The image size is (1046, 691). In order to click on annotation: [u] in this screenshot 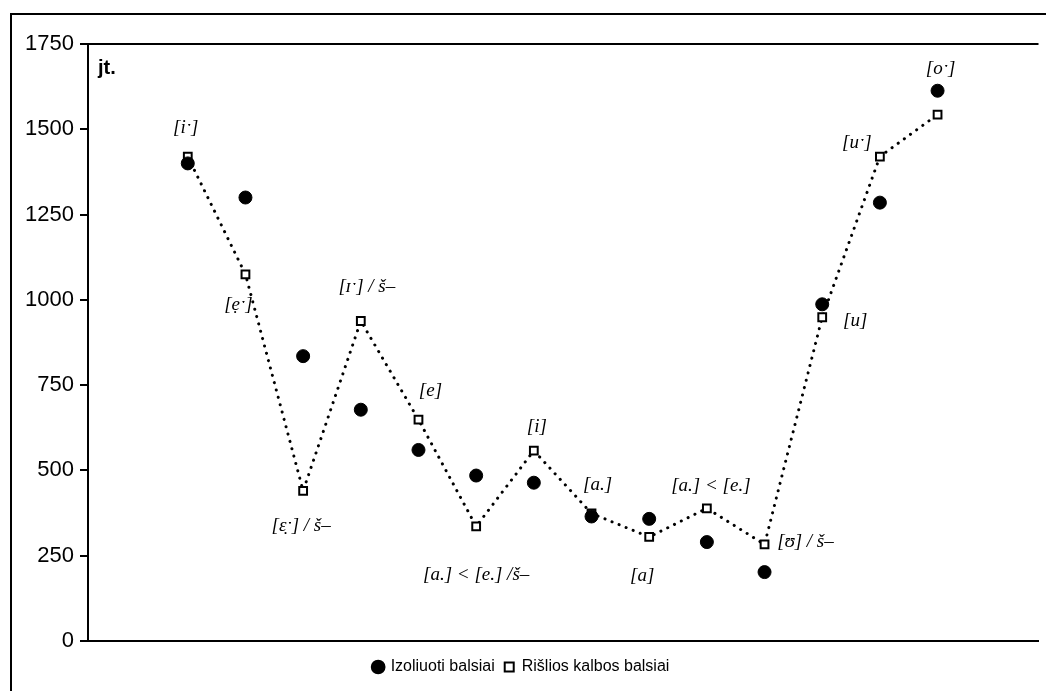, I will do `click(855, 320)`.